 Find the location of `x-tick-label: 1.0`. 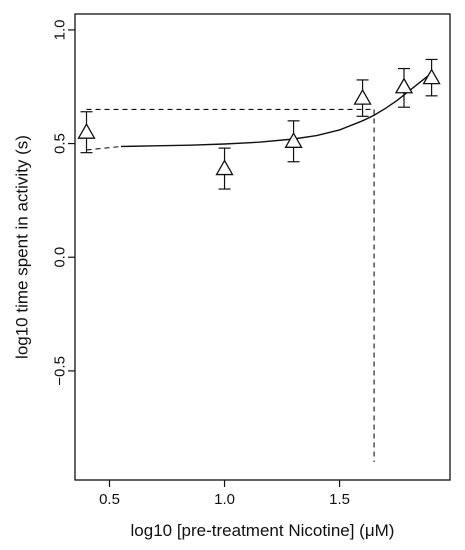

x-tick-label: 1.0 is located at coordinates (224, 499).